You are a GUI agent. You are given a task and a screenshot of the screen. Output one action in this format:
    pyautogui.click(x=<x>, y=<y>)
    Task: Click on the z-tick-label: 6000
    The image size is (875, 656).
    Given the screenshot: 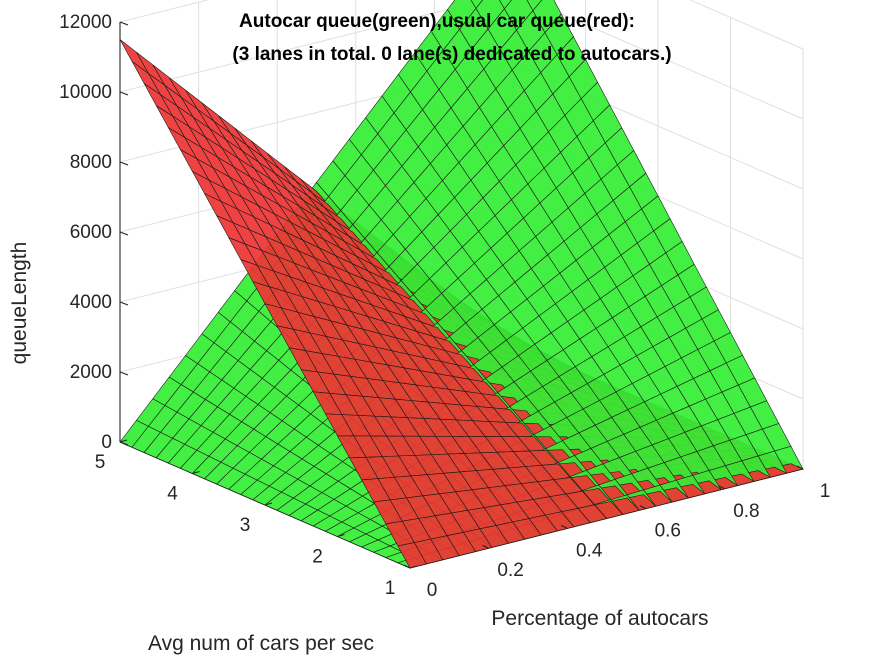 What is the action you would take?
    pyautogui.click(x=91, y=232)
    